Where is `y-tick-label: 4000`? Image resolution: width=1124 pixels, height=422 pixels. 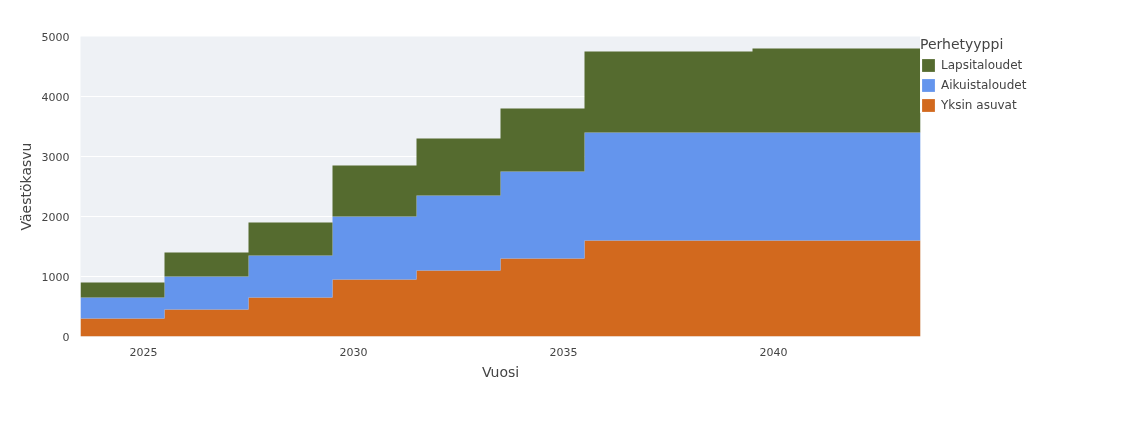
y-tick-label: 4000 is located at coordinates (55, 97).